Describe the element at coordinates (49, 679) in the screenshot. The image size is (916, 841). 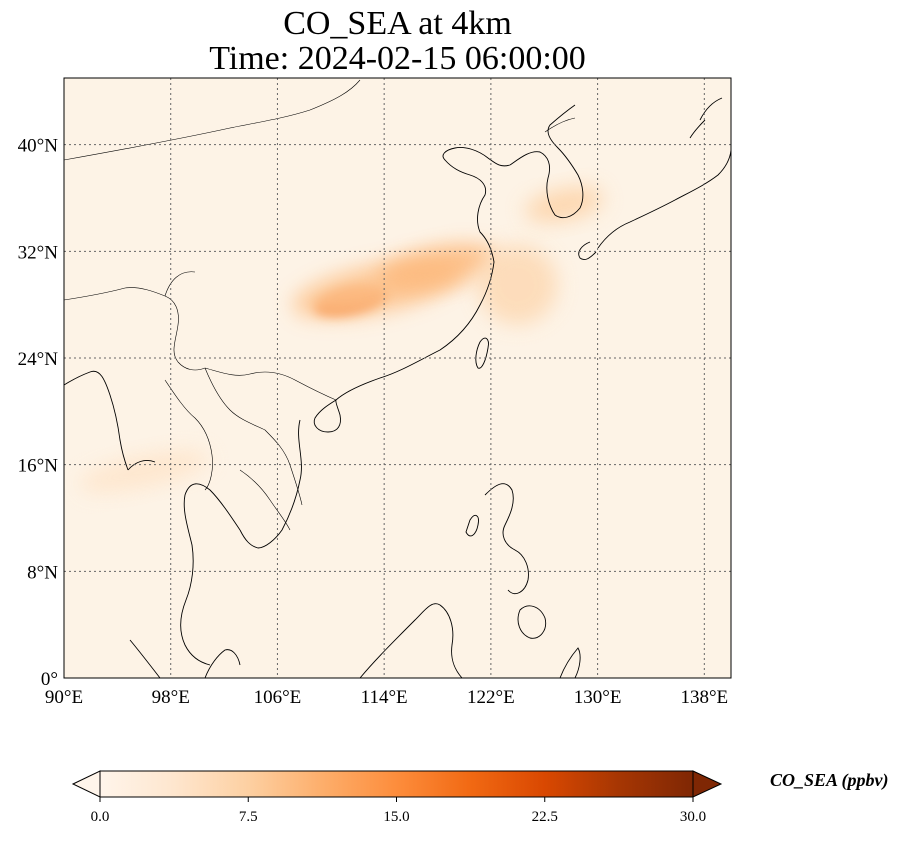
I see `lat-tick-label: 0°` at that location.